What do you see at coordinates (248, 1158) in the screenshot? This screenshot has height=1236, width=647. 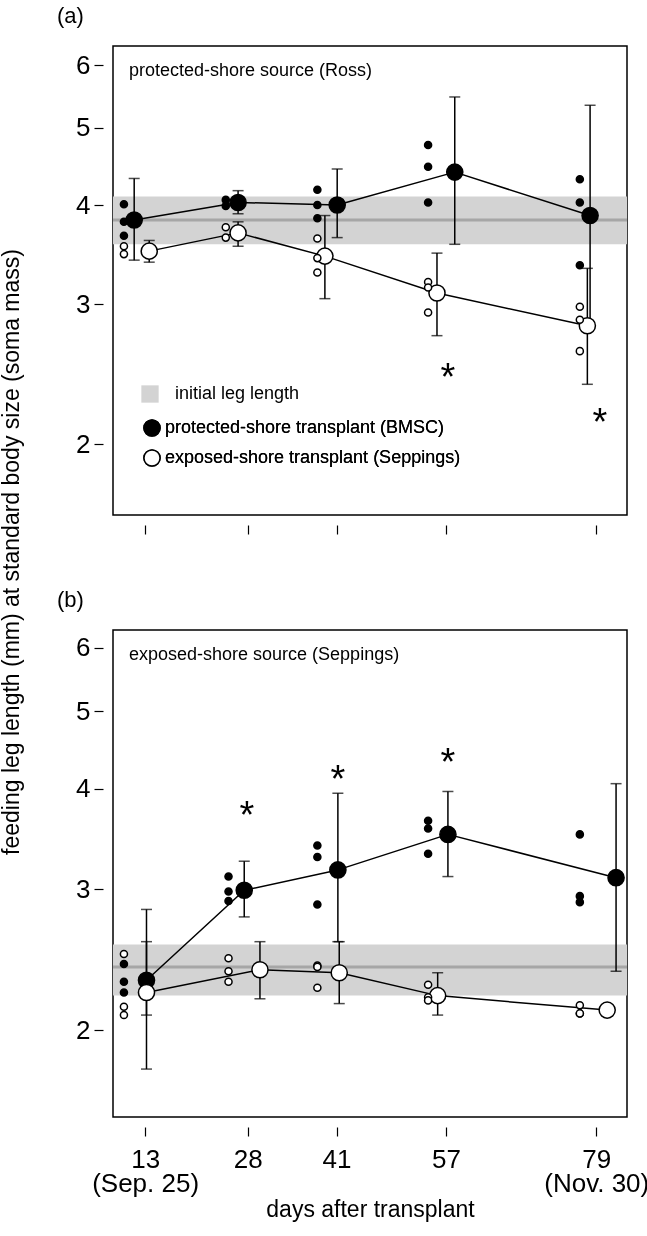 I see `x-tick-label: 28` at bounding box center [248, 1158].